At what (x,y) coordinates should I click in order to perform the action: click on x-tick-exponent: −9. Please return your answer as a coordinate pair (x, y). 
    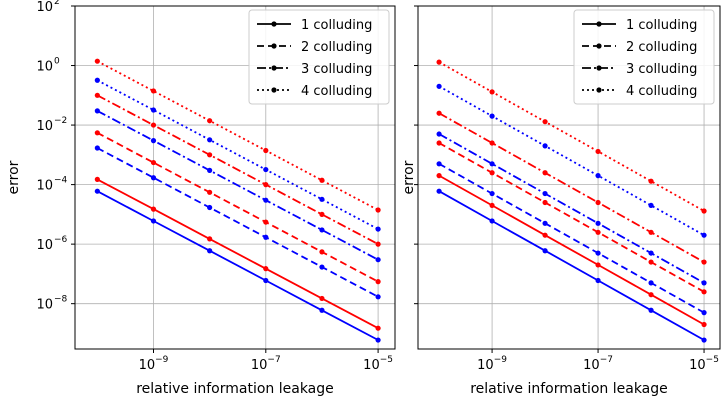
    Looking at the image, I should click on (162, 360).